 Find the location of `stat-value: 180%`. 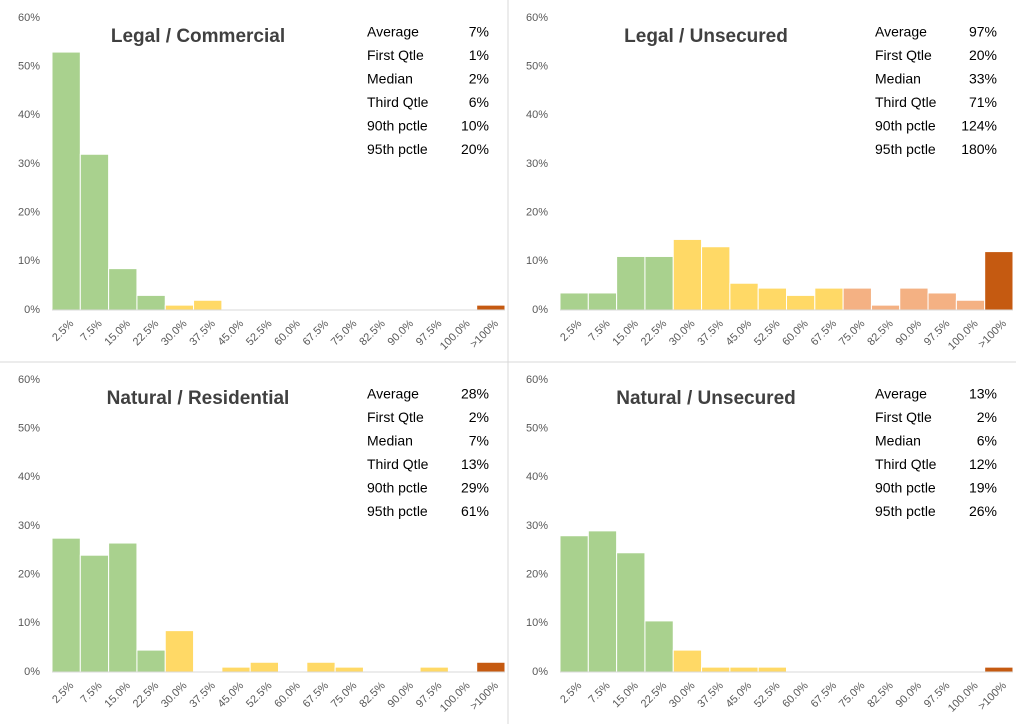

stat-value: 180% is located at coordinates (979, 149).